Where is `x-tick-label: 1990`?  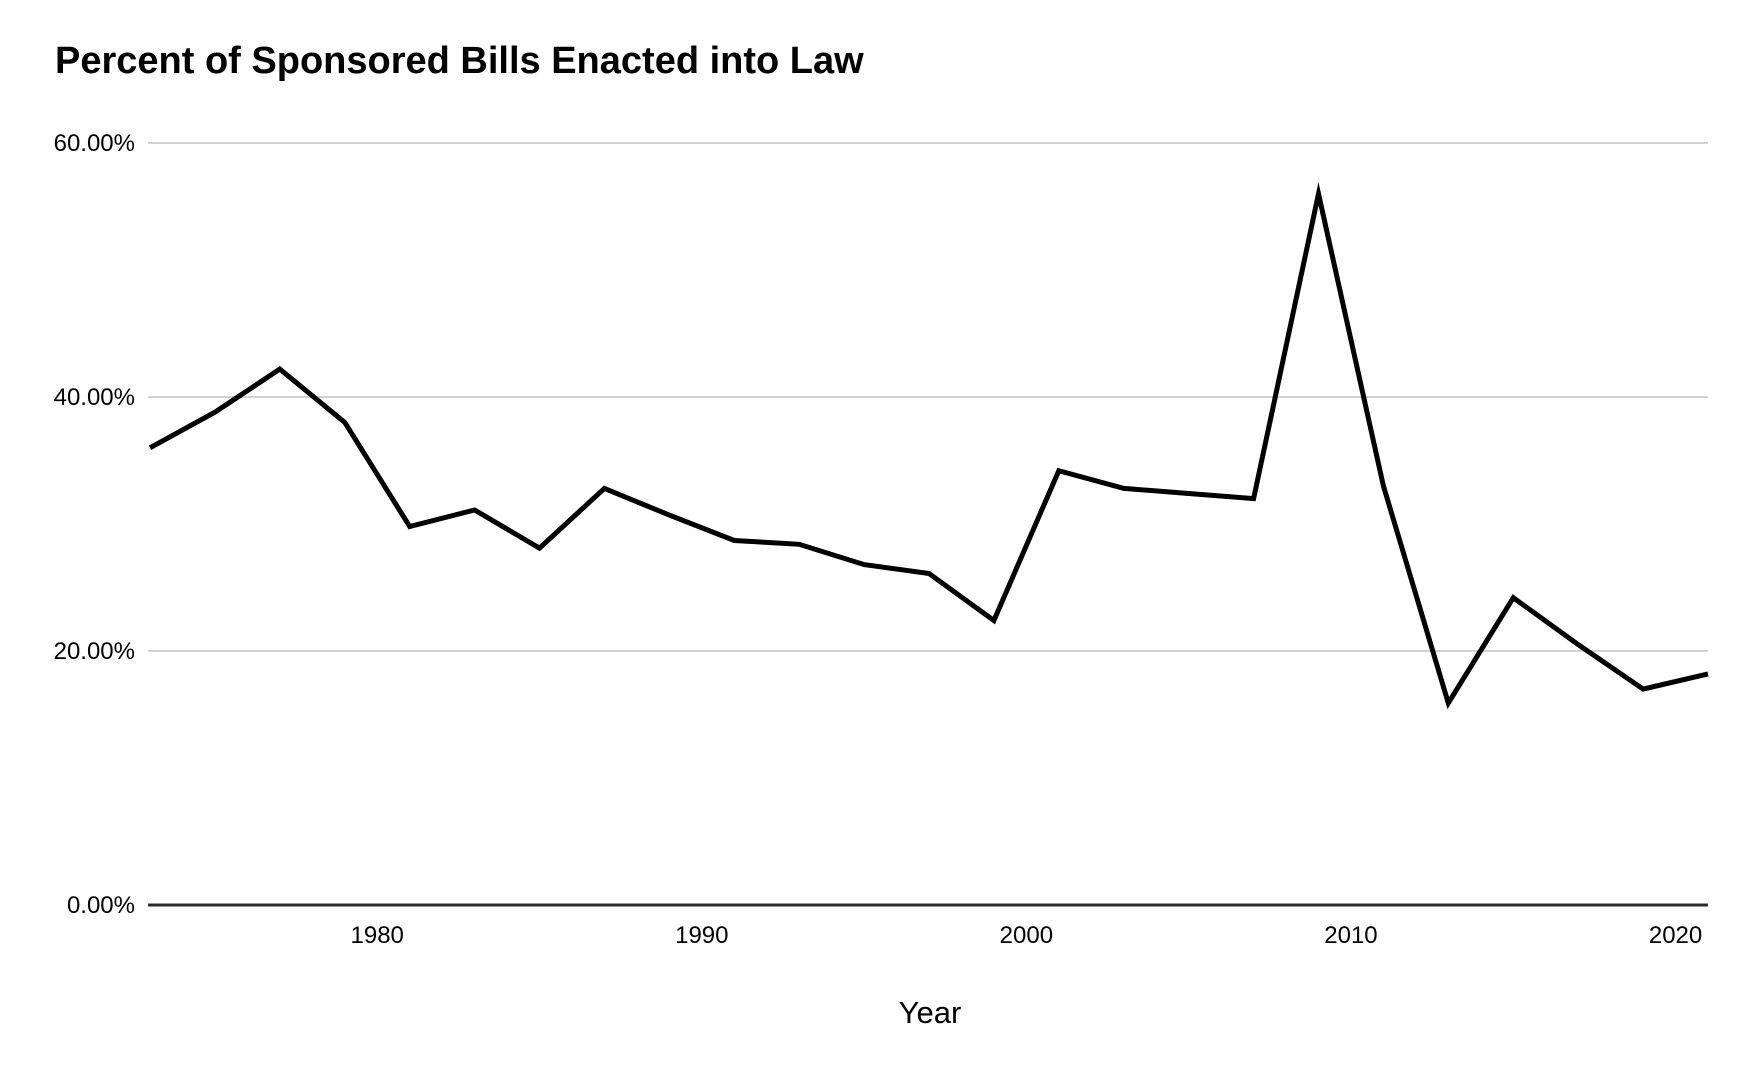 x-tick-label: 1990 is located at coordinates (701, 935).